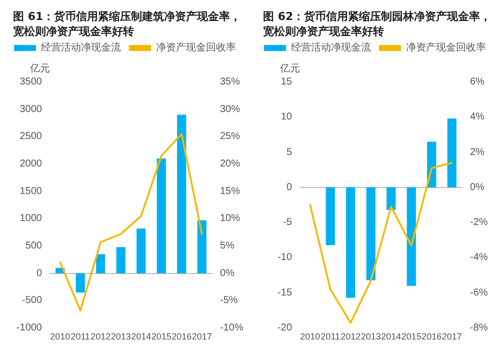 The height and width of the screenshot is (362, 500). What do you see at coordinates (33, 246) in the screenshot?
I see `y-tick-label: 500` at bounding box center [33, 246].